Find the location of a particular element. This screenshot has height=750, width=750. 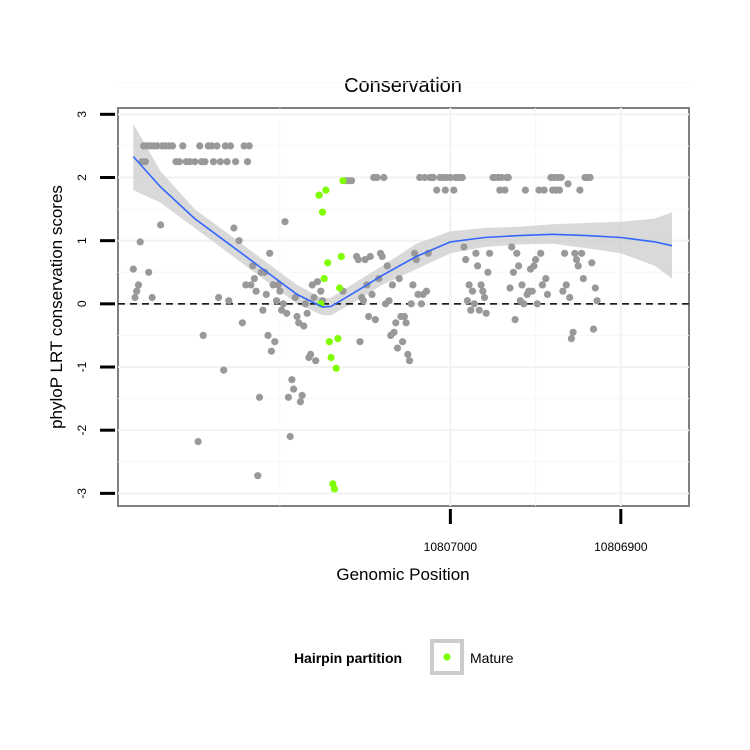

y-axis: -3 -2 -1 0 1 2 3 is located at coordinates (95, 305).